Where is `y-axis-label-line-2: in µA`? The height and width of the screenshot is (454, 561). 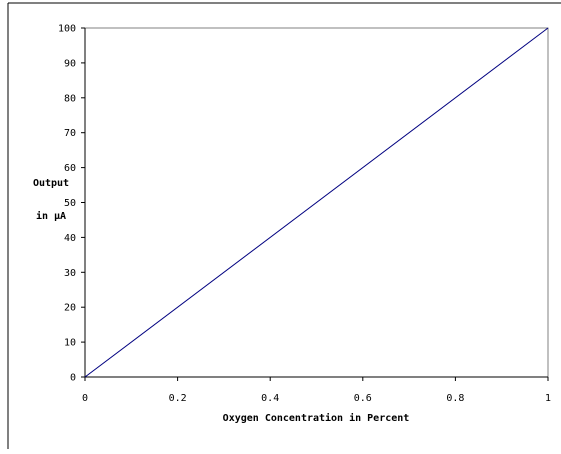
y-axis-label-line-2: in µA is located at coordinates (51, 216).